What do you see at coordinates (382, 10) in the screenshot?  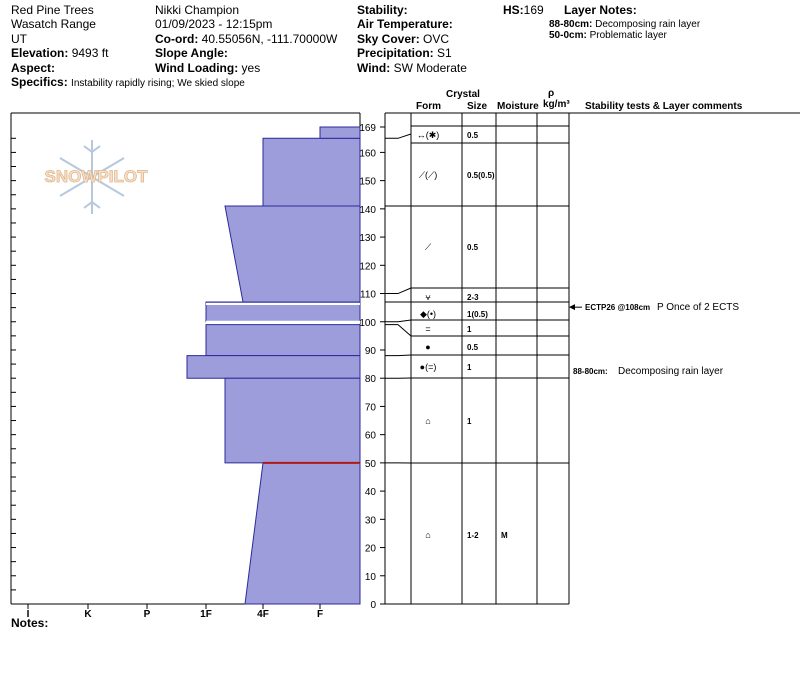 I see `stability-label: Stability:` at bounding box center [382, 10].